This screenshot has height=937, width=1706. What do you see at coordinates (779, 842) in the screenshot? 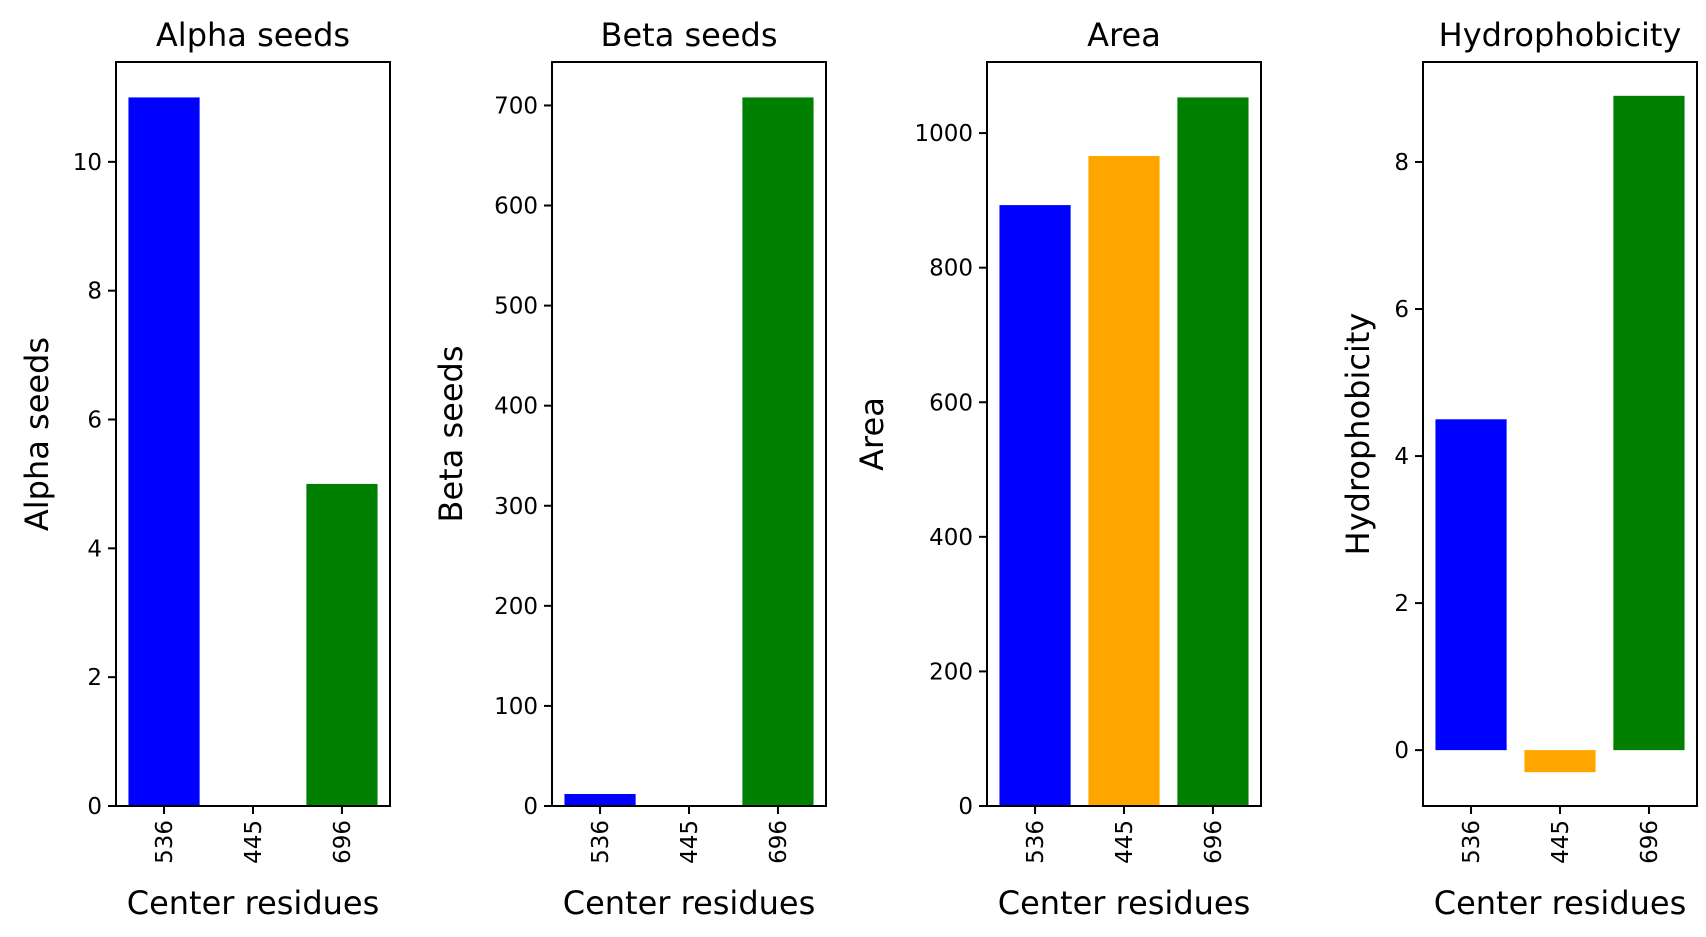
I see `chart-2-xtick-label: 696` at bounding box center [779, 842].